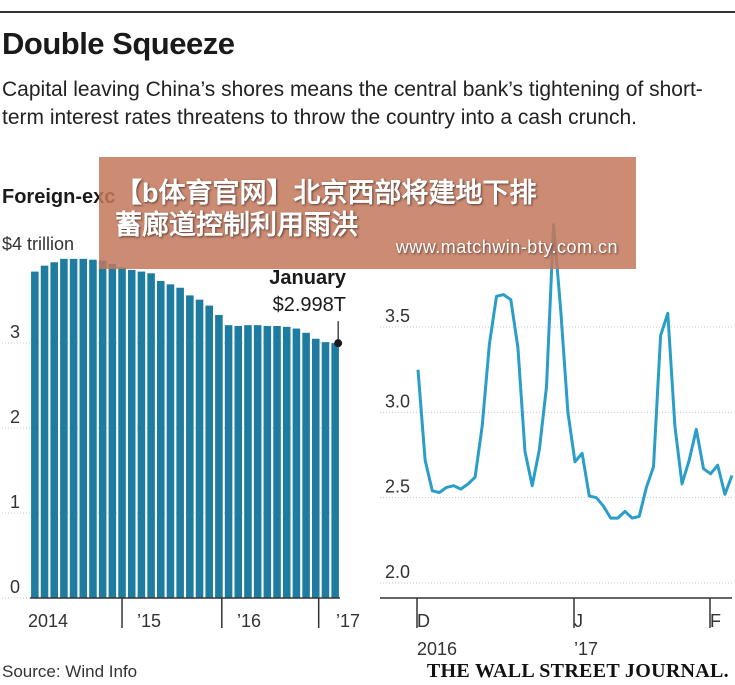  Describe the element at coordinates (309, 305) in the screenshot. I see `annotation-value: $2.998T` at that location.